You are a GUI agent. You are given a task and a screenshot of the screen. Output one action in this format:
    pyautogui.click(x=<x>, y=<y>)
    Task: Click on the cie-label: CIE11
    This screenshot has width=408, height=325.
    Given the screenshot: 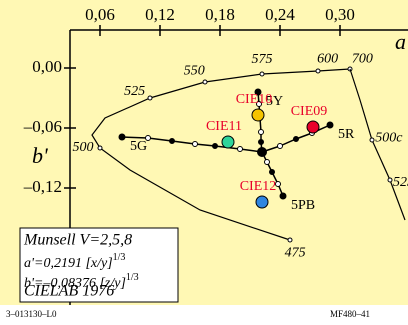 What is the action you would take?
    pyautogui.click(x=224, y=126)
    